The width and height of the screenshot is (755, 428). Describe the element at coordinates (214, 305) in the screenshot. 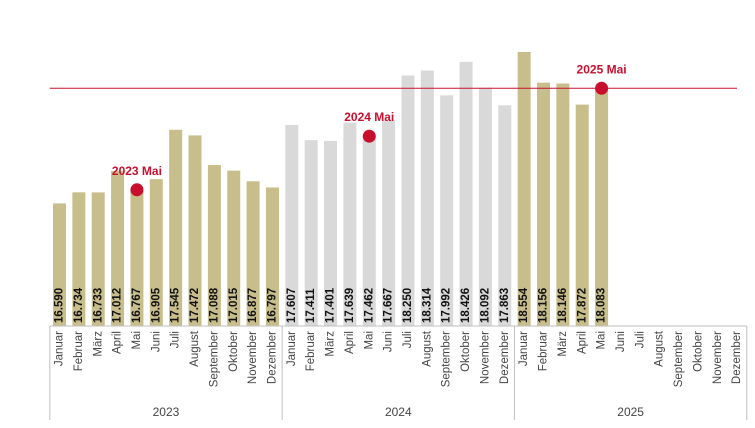

I see `data-label-2023-8: 17.088` at that location.